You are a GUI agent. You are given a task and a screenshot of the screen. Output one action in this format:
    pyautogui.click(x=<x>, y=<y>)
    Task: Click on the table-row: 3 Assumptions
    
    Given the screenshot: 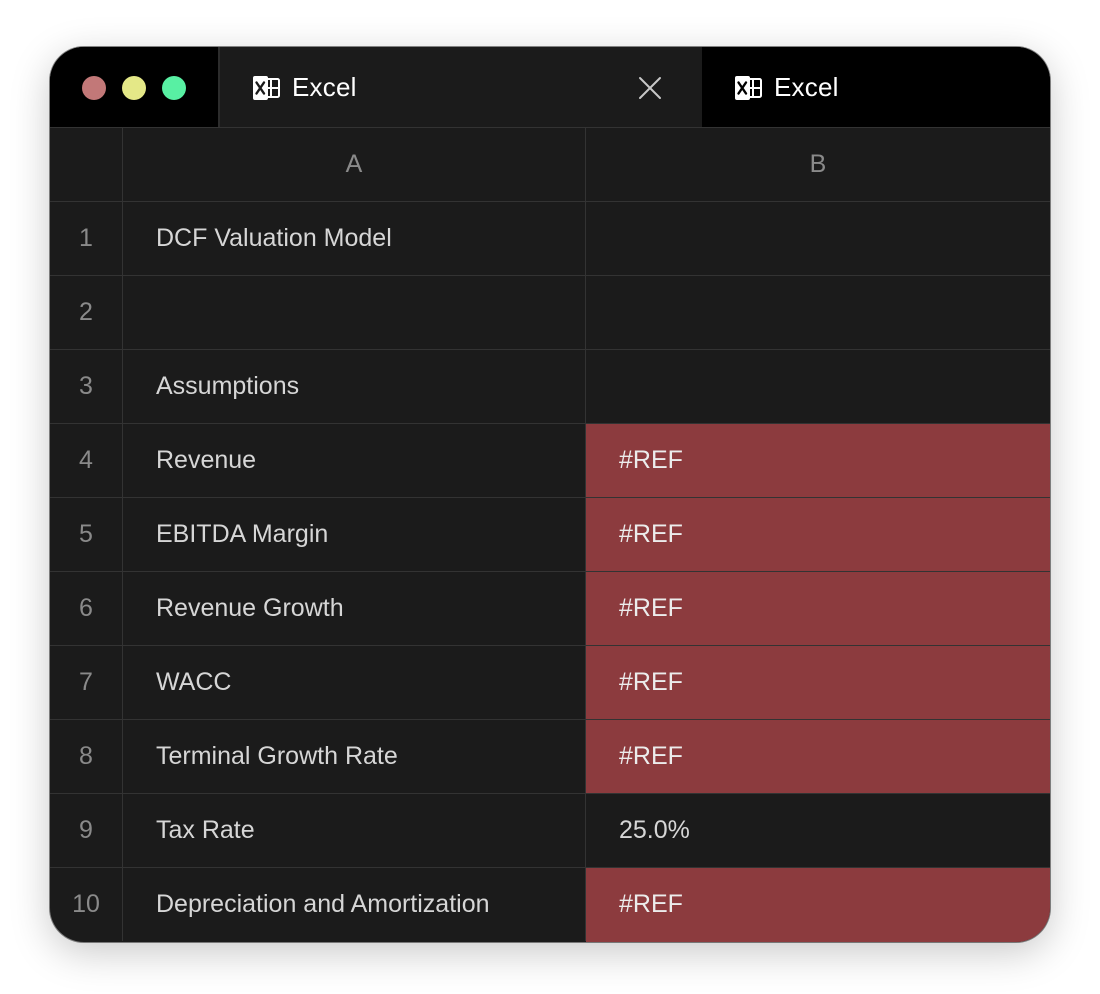 What is the action you would take?
    pyautogui.click(x=550, y=387)
    